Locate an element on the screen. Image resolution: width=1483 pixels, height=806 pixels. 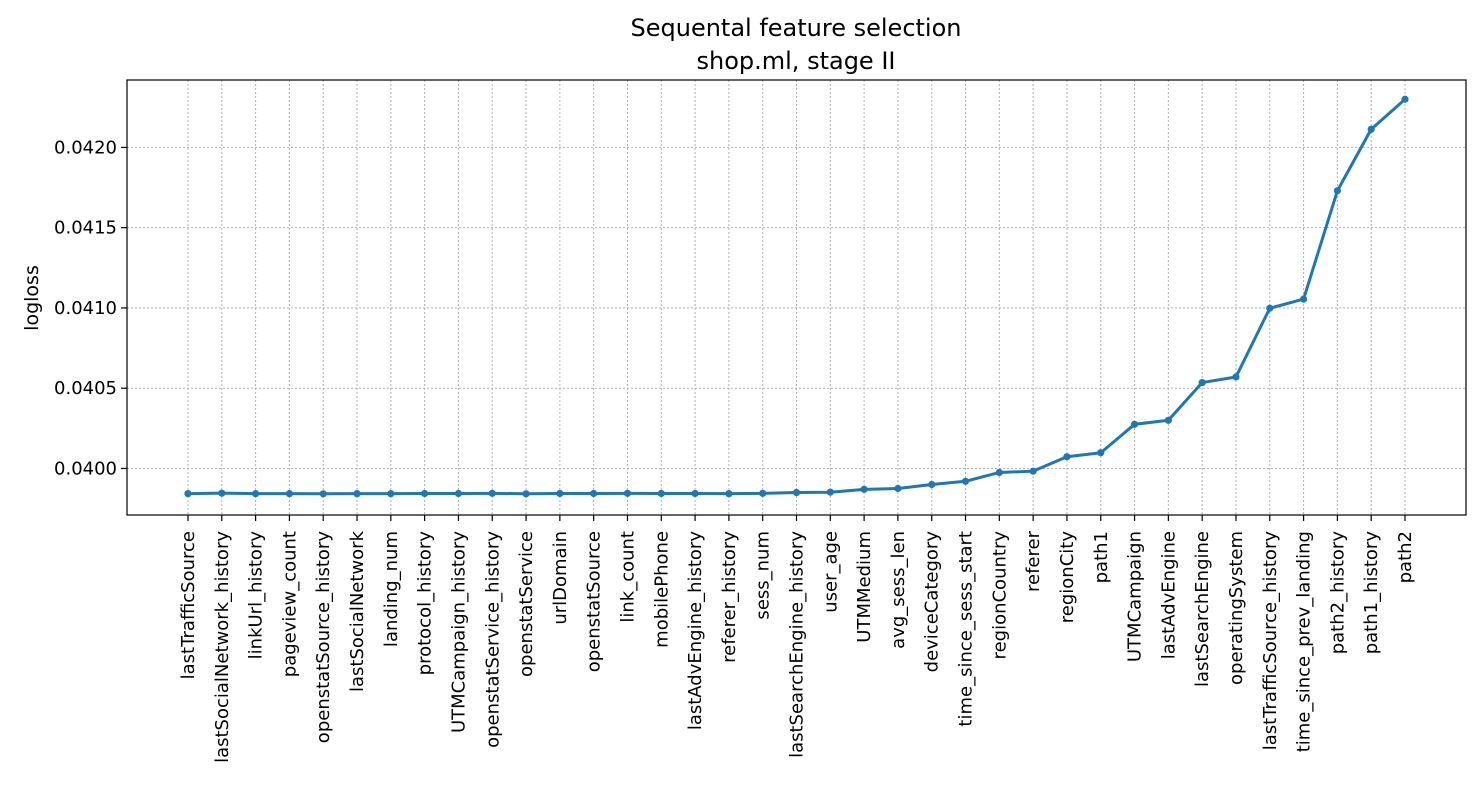
x-tick-label: avg_sess_len is located at coordinates (898, 590).